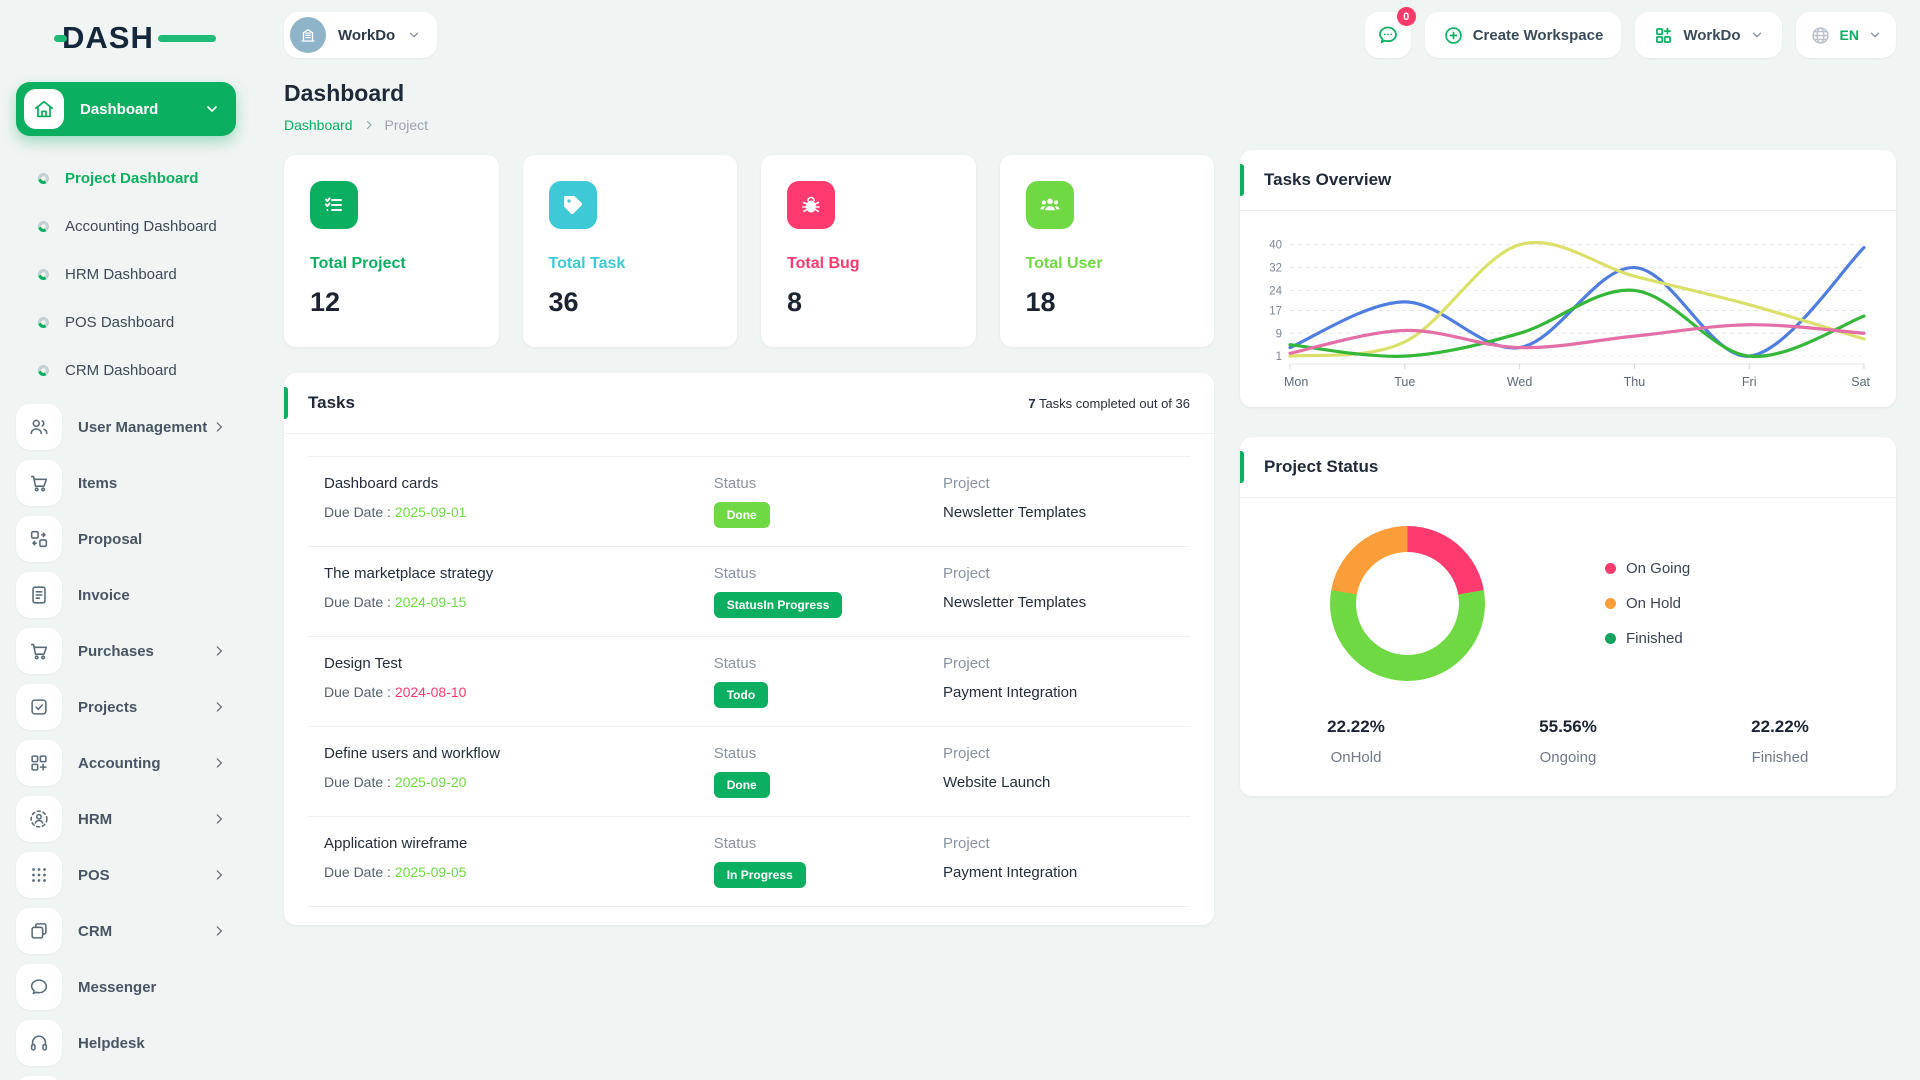 This screenshot has height=1080, width=1920. What do you see at coordinates (125, 274) in the screenshot?
I see `sidebar-subitem-hrm-dashboard: HRM Dashboard` at bounding box center [125, 274].